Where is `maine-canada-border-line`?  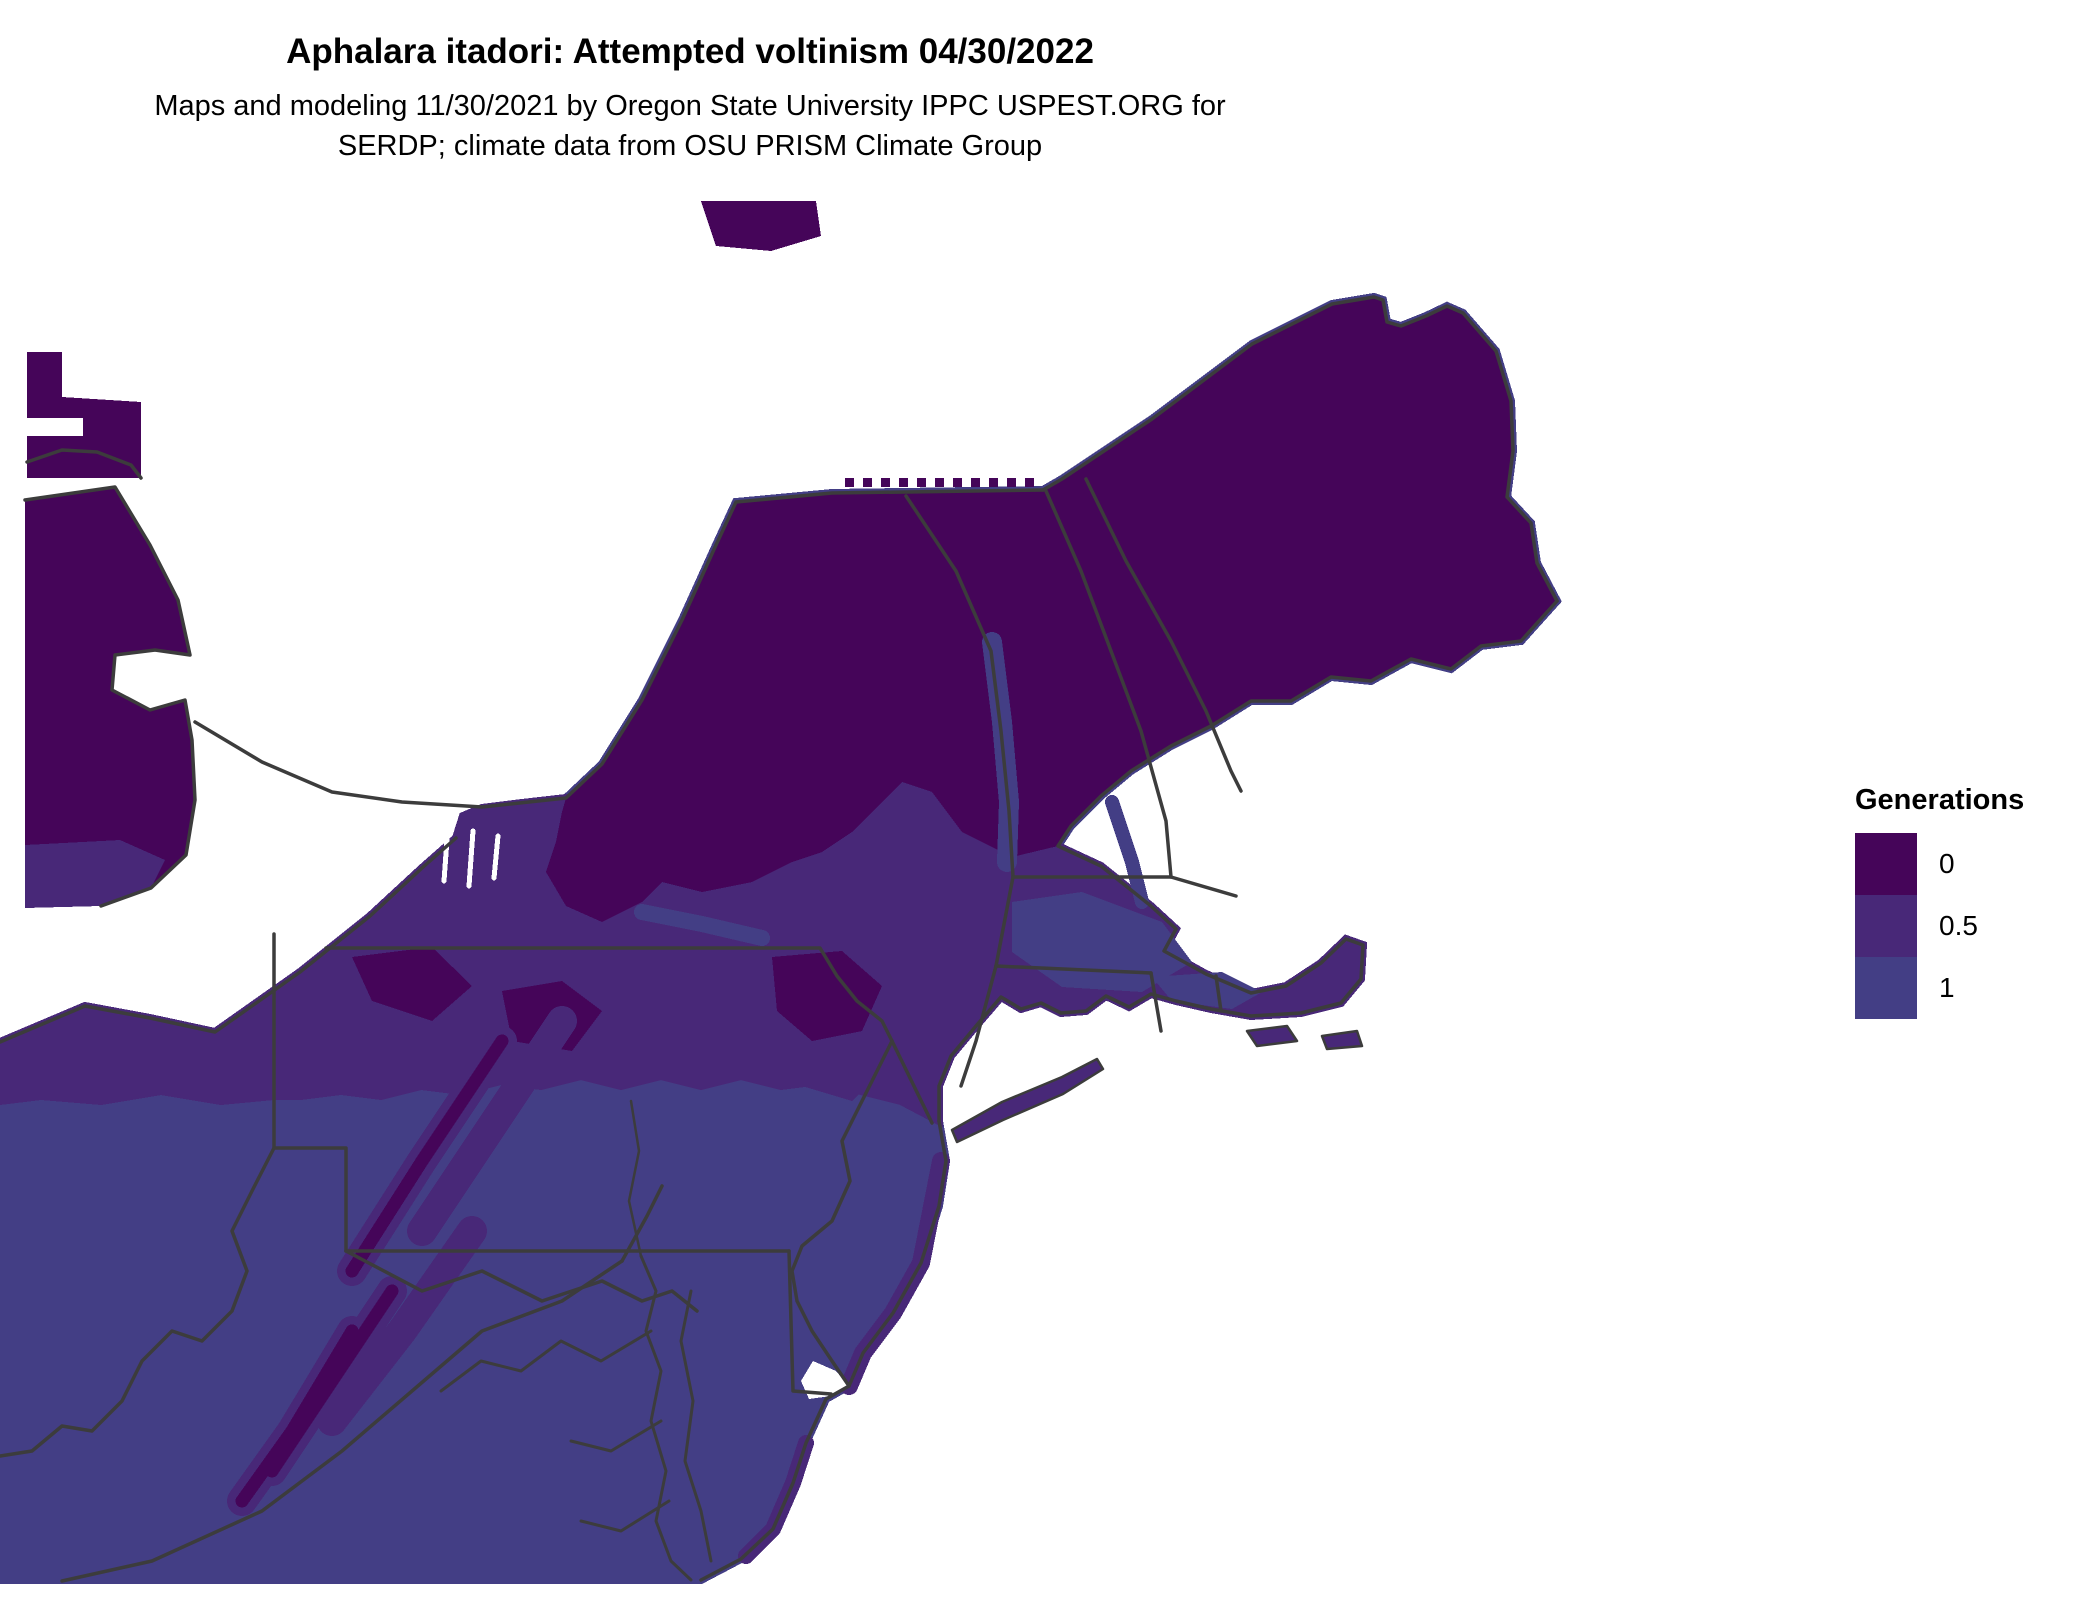
maine-canada-border-line is located at coordinates (1300, 449).